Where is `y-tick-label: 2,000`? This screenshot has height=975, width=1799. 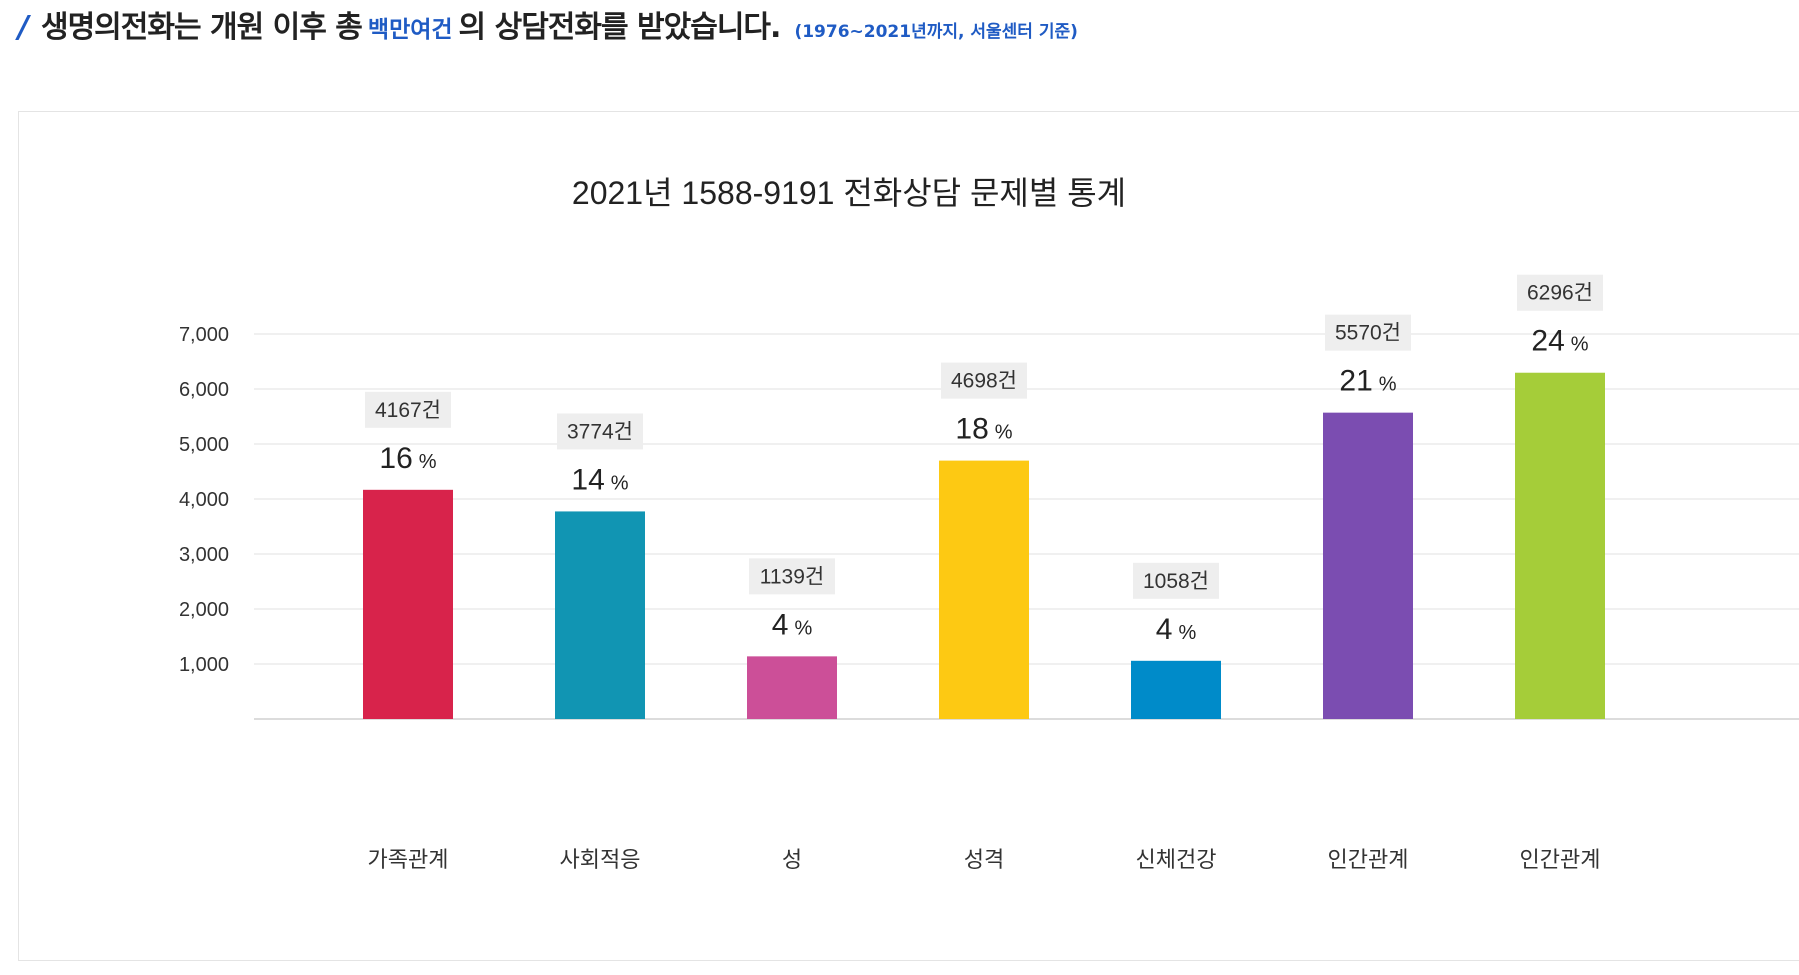
y-tick-label: 2,000 is located at coordinates (204, 610).